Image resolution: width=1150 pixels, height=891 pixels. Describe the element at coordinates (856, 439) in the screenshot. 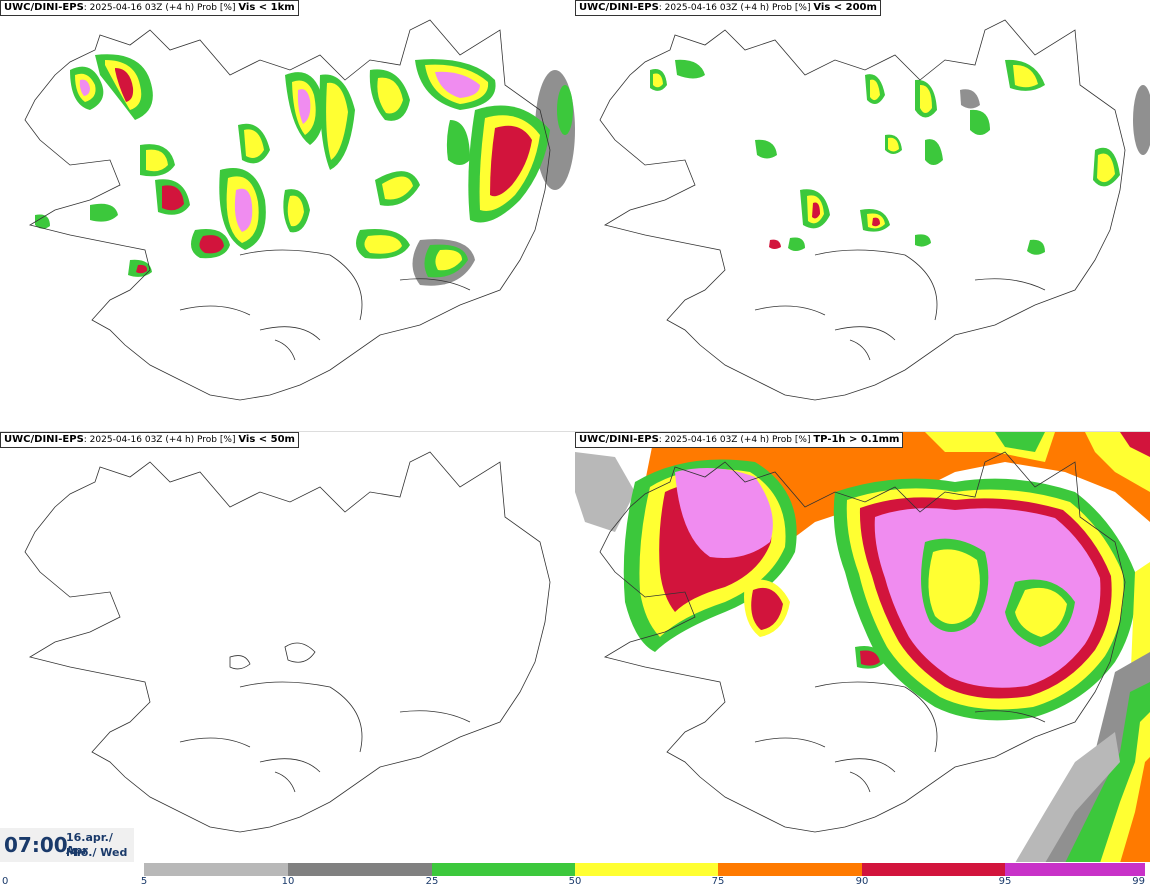

I see `variable-name: TP-1h > 0.1mm` at that location.